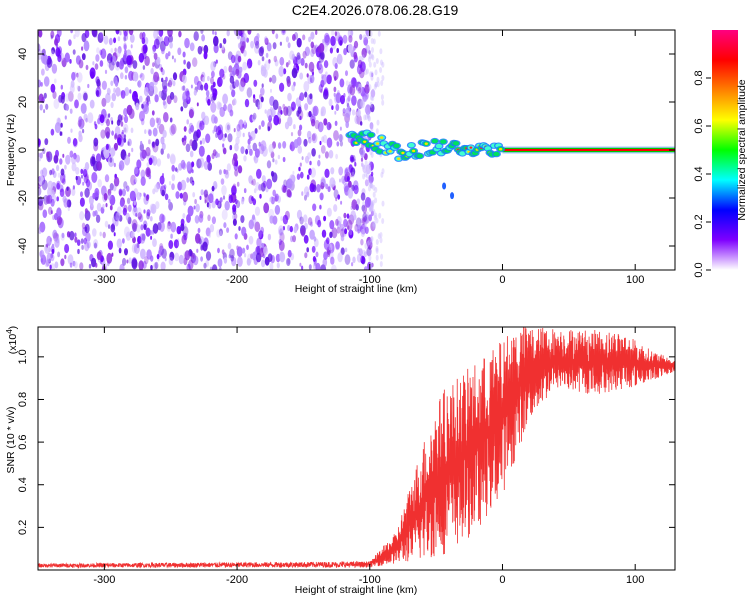 The height and width of the screenshot is (600, 750). I want to click on x-tick-label: 0, so click(502, 280).